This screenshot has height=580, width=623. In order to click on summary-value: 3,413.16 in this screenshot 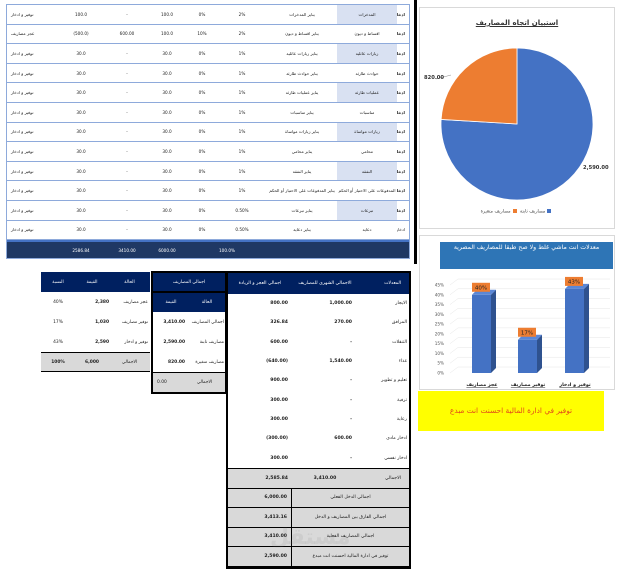, I will do `click(260, 517)`.